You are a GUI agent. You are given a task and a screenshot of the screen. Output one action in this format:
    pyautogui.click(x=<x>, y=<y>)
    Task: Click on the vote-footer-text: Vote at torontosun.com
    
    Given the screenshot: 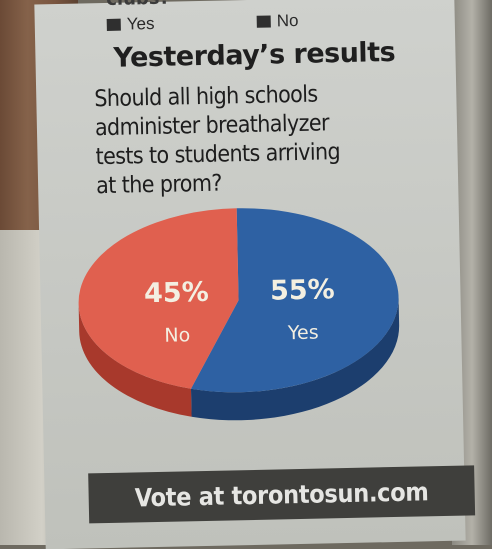 What is the action you would take?
    pyautogui.click(x=281, y=494)
    